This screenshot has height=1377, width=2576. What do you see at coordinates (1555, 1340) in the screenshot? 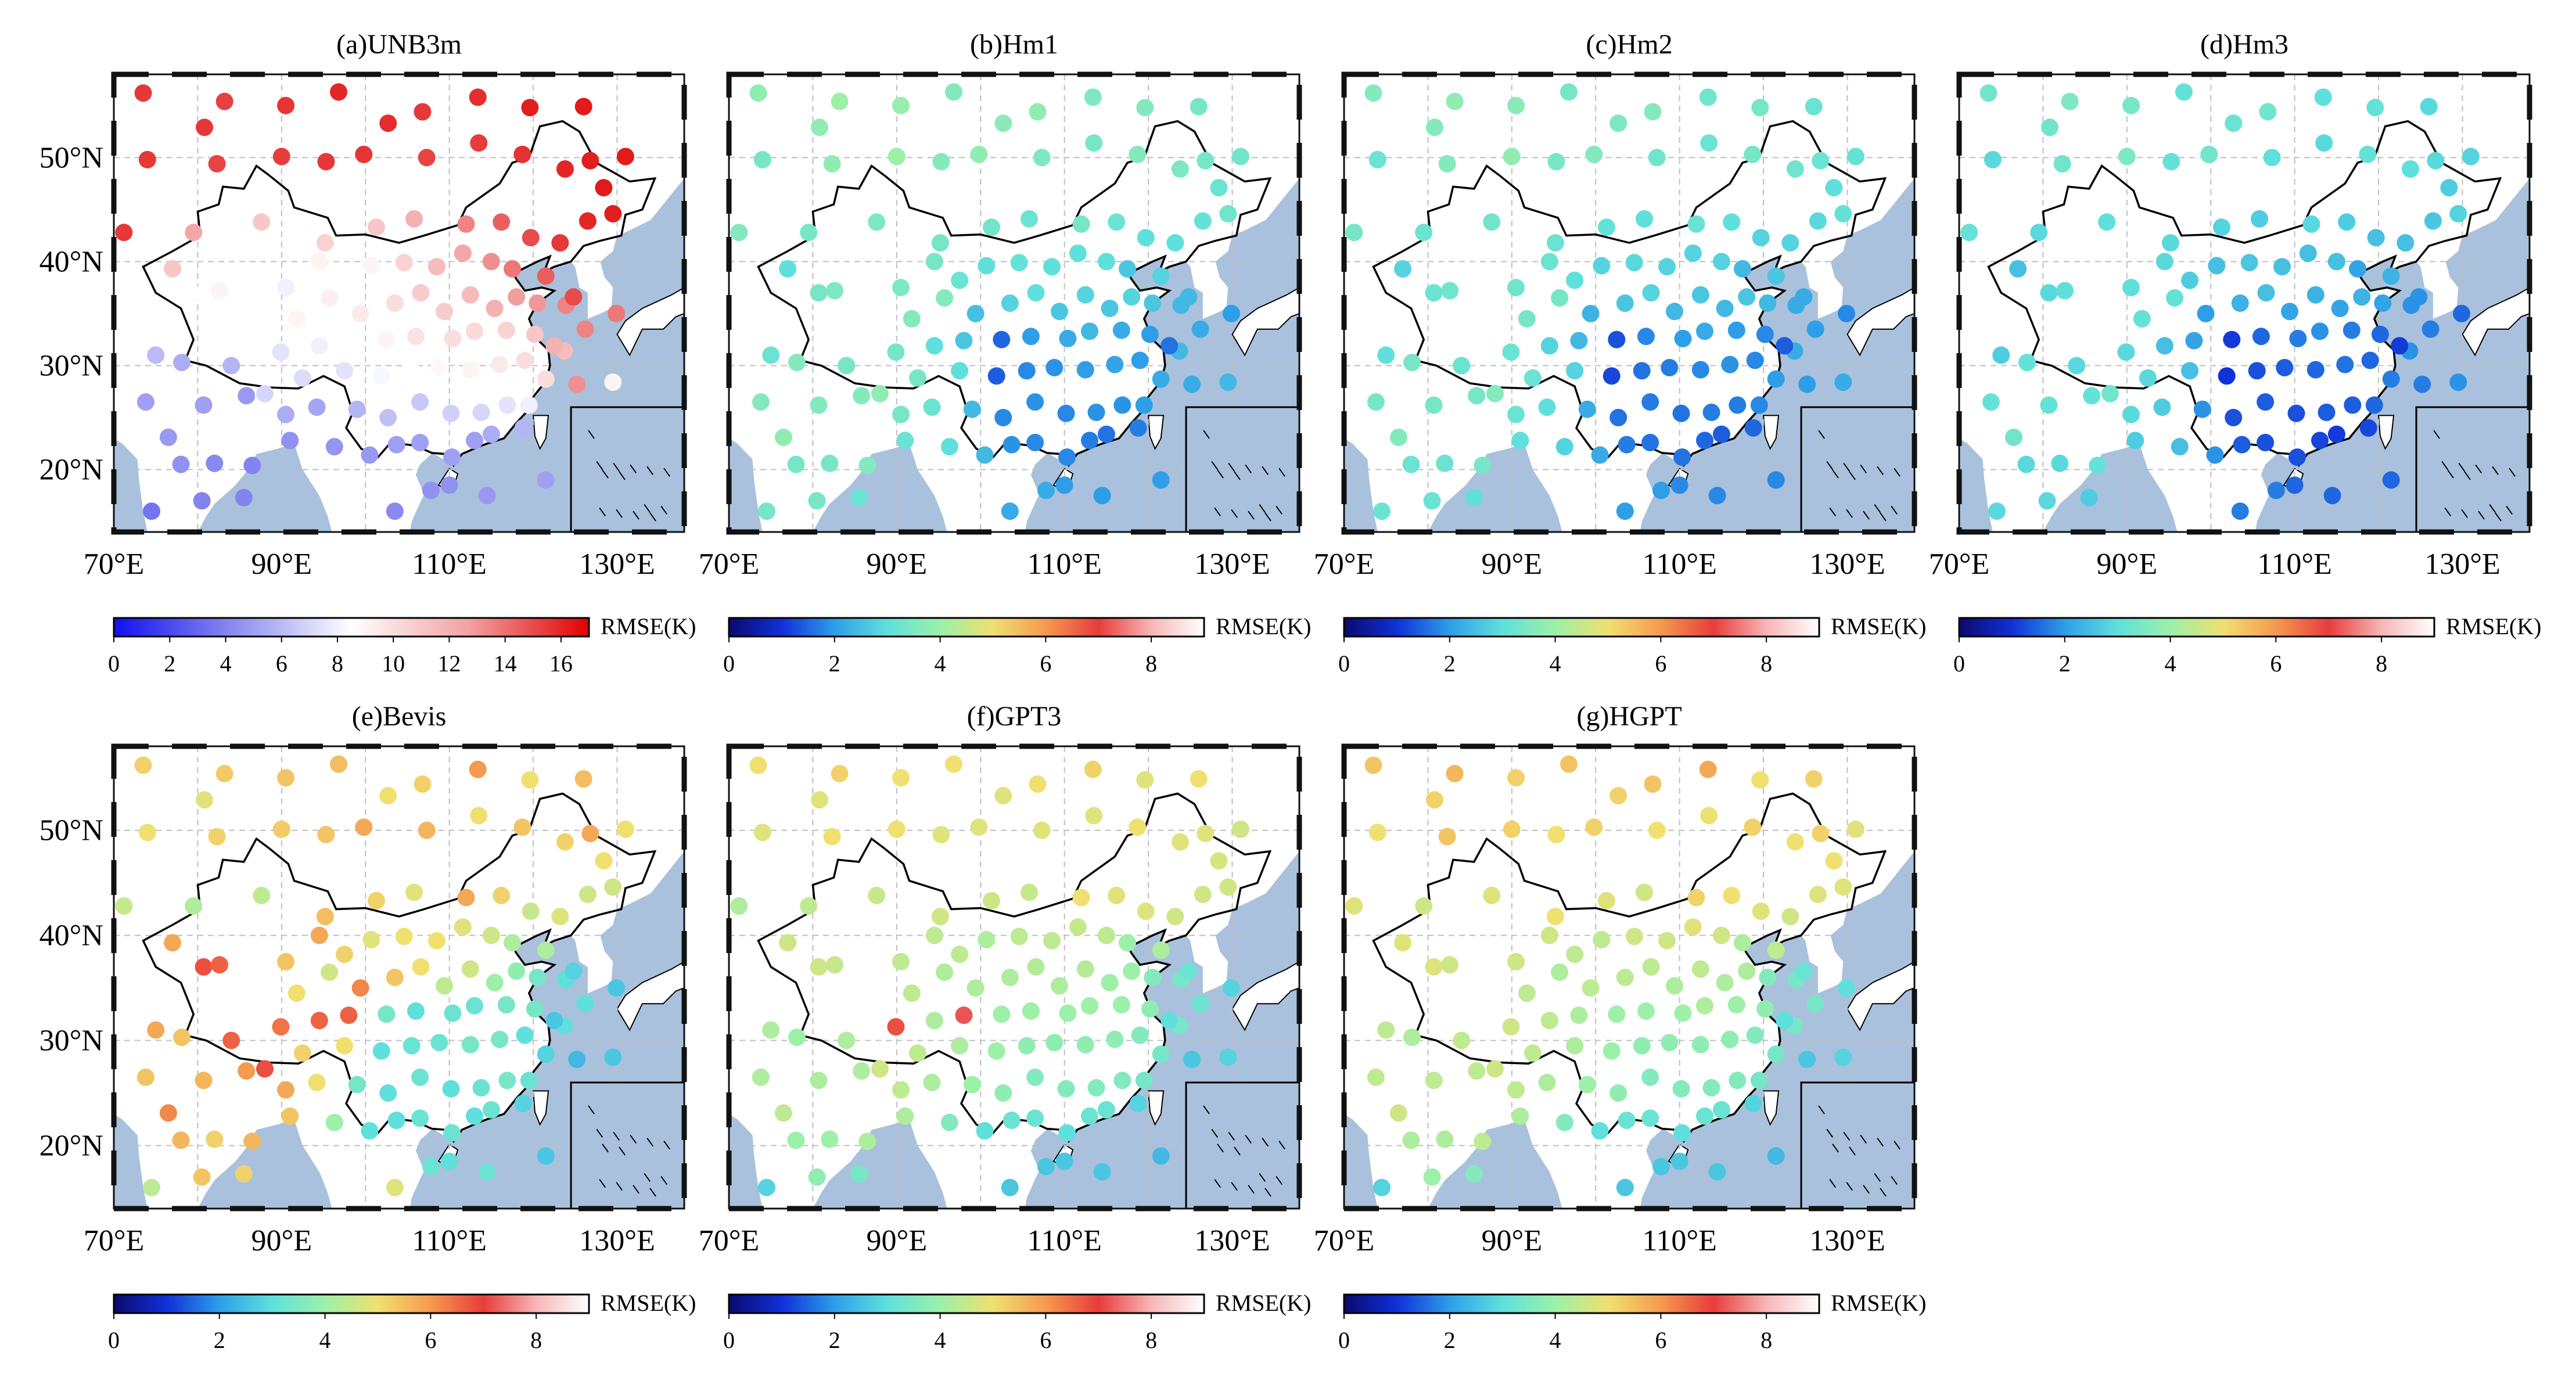
I see `colorbar-tick-label: 4` at bounding box center [1555, 1340].